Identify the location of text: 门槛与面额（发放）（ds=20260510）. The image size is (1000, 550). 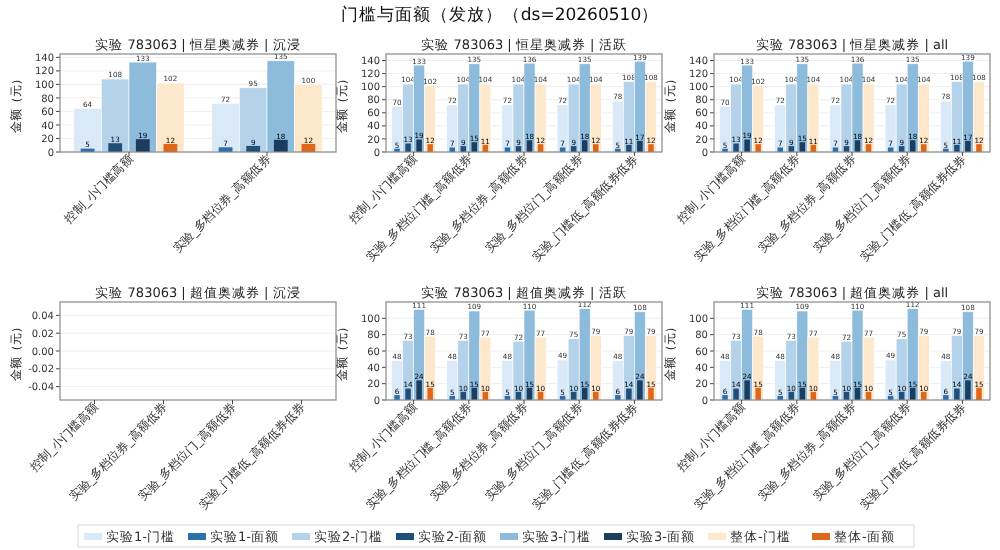
(500, 15).